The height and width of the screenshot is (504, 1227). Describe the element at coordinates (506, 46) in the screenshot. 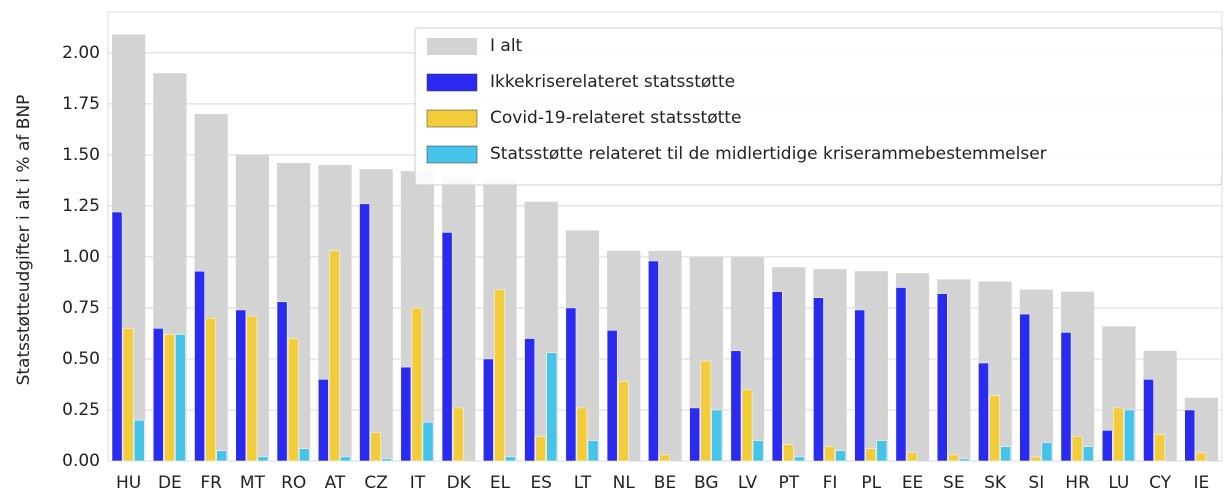

I see `legend-label: I alt` at that location.